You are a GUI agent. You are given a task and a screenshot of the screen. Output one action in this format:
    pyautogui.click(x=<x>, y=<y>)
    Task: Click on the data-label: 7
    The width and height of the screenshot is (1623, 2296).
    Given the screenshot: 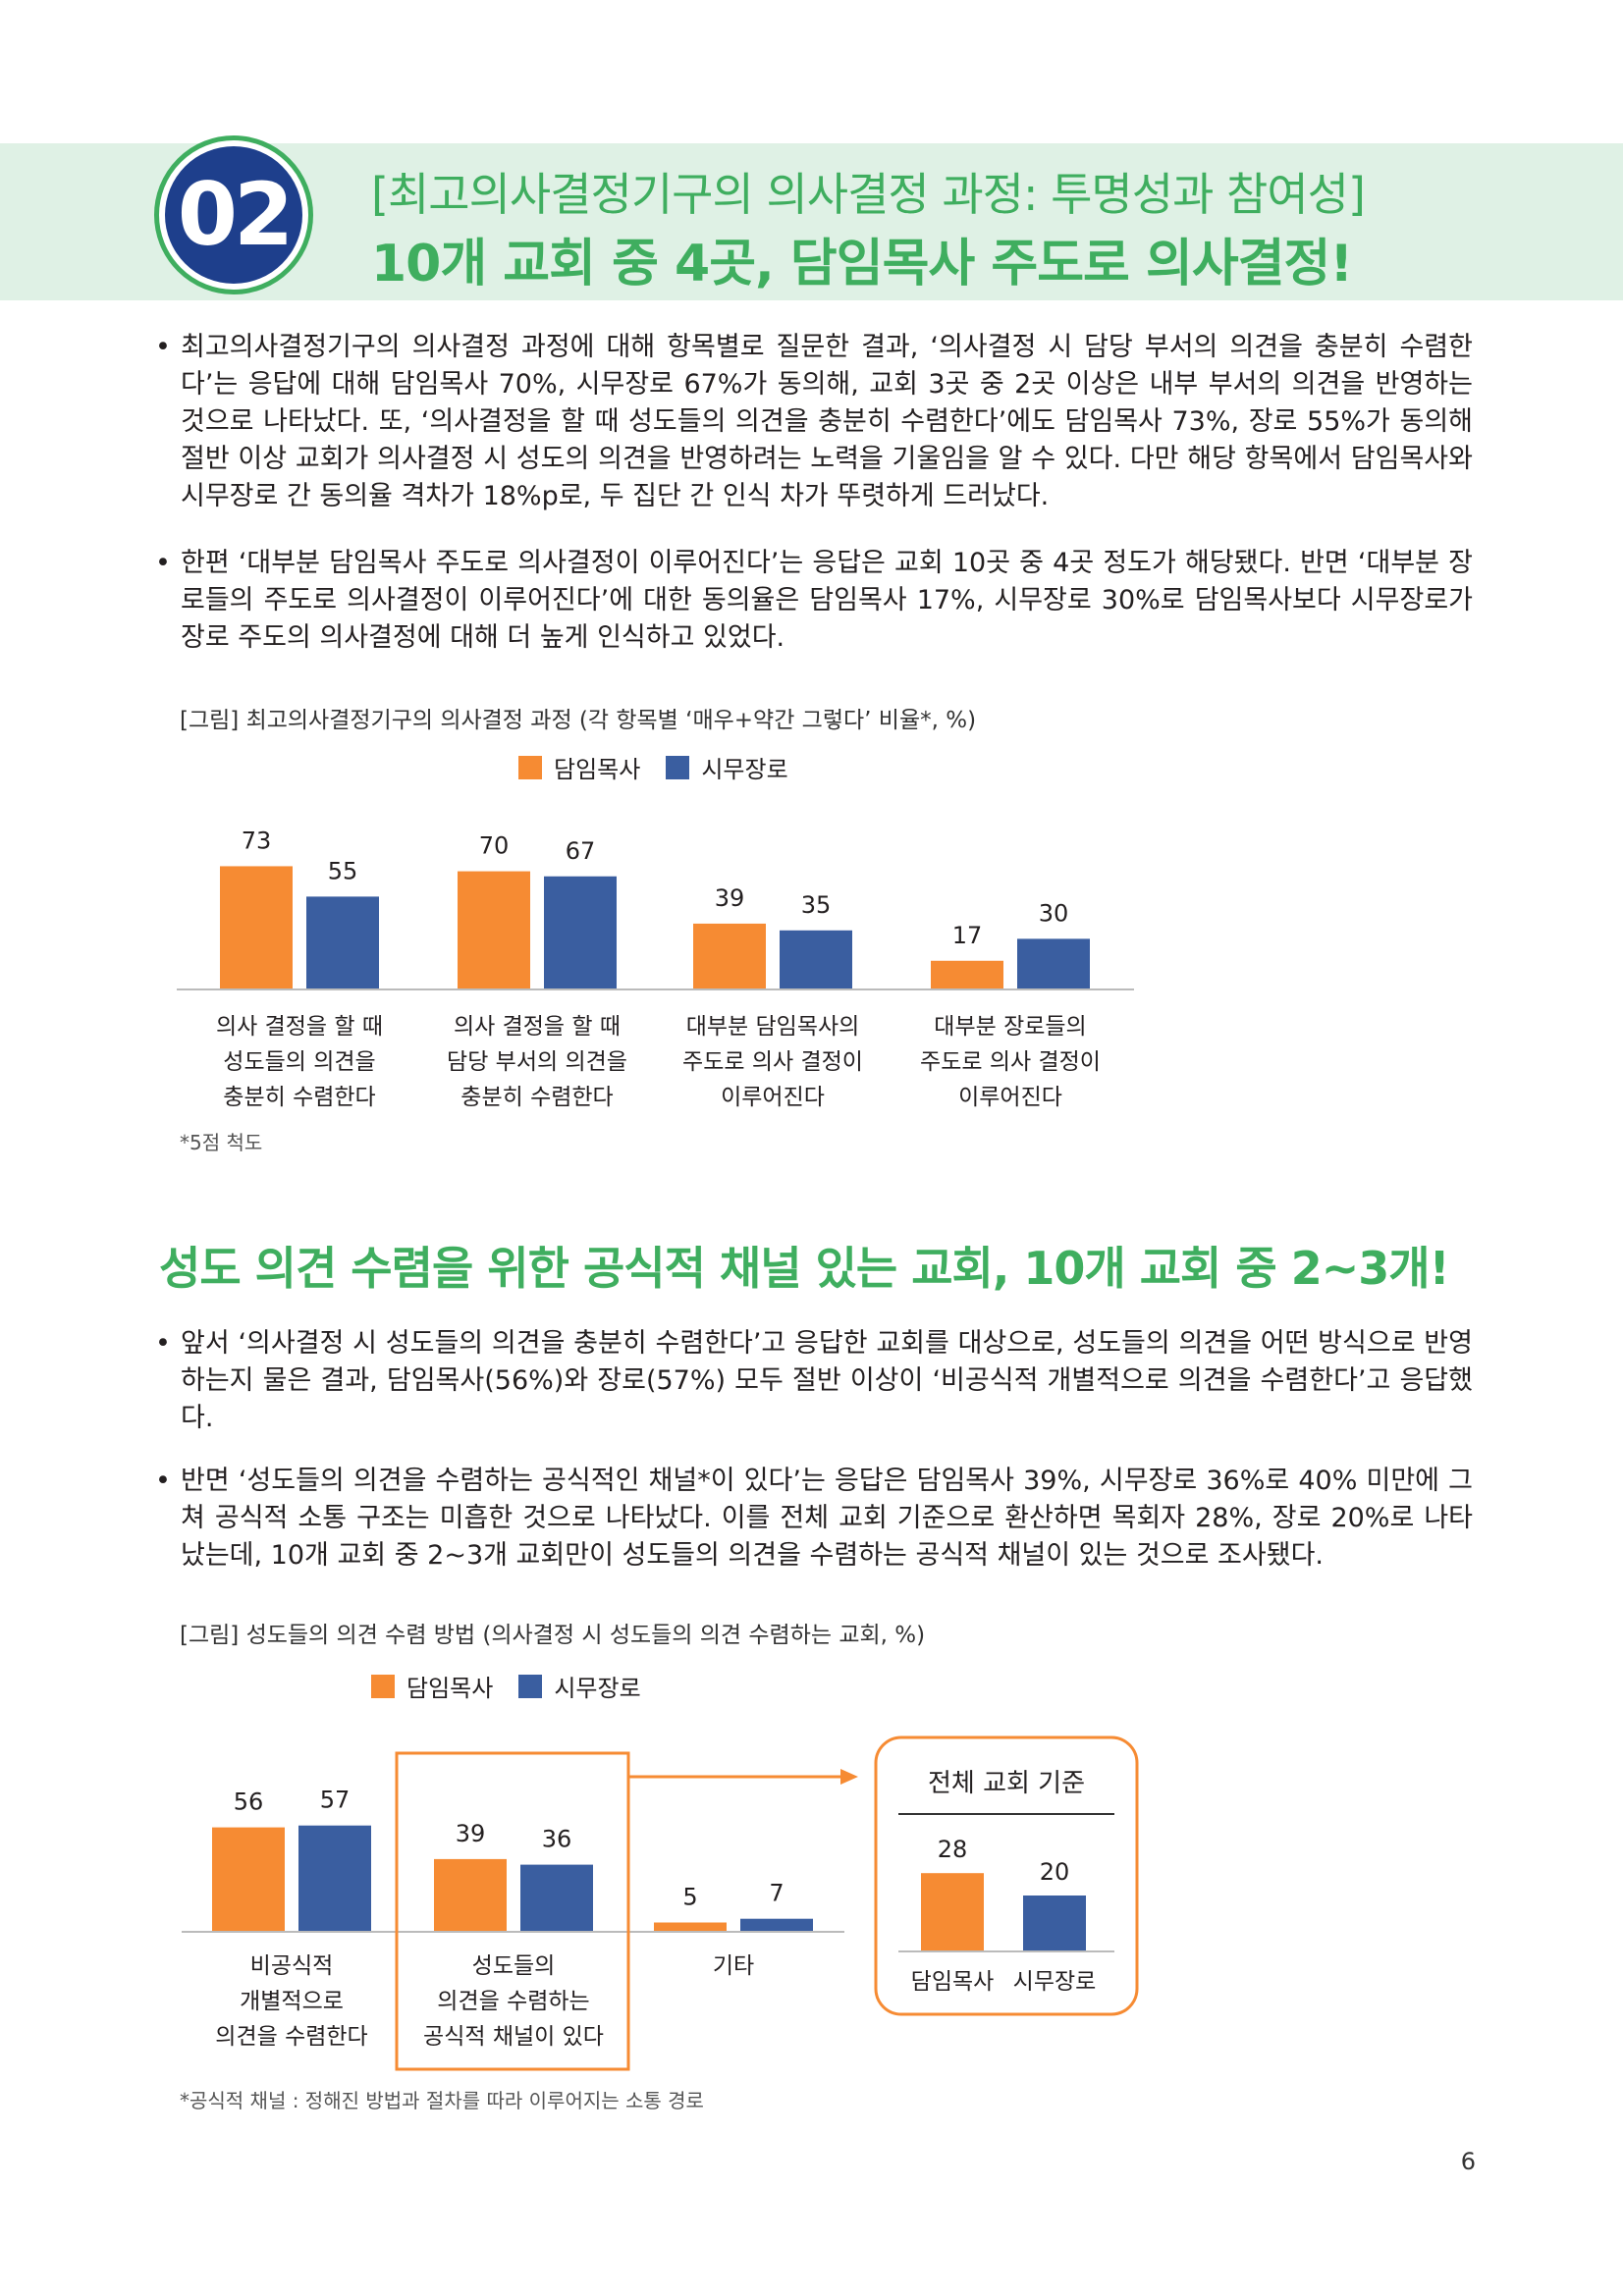 What is the action you would take?
    pyautogui.click(x=776, y=1893)
    